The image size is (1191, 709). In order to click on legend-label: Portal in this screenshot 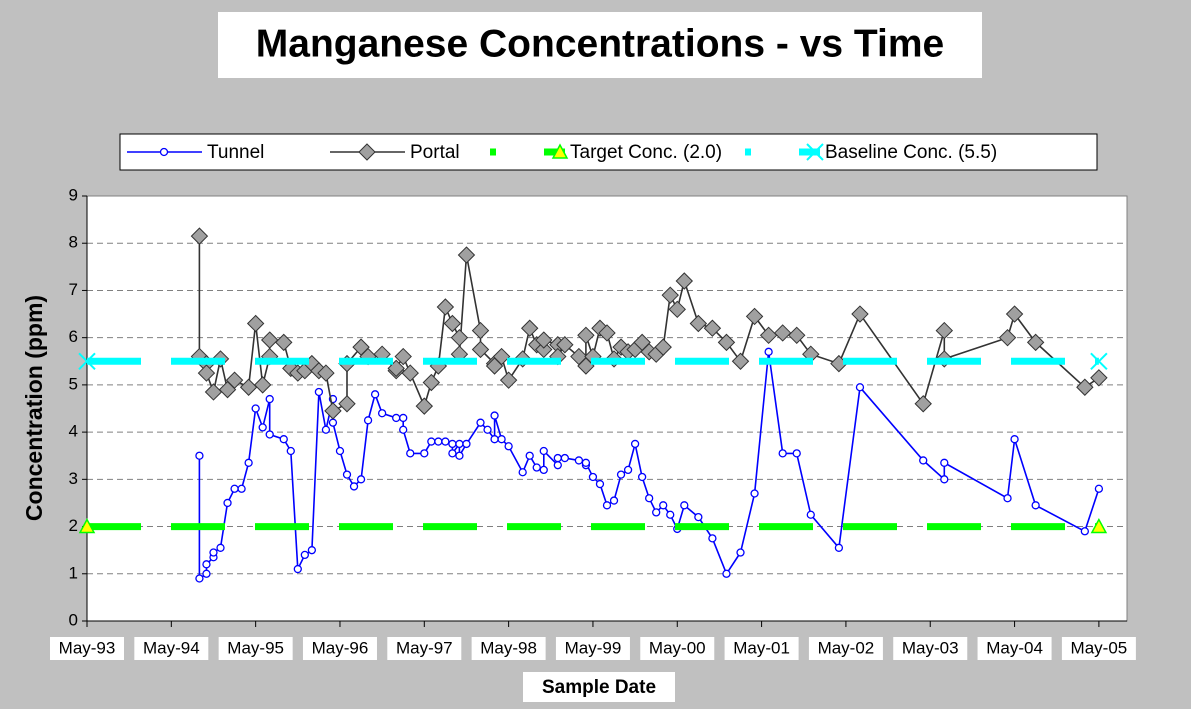, I will do `click(435, 152)`.